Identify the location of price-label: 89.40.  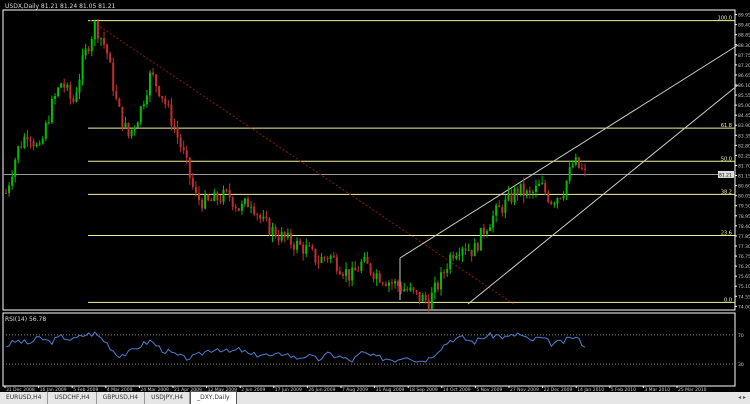
(744, 26).